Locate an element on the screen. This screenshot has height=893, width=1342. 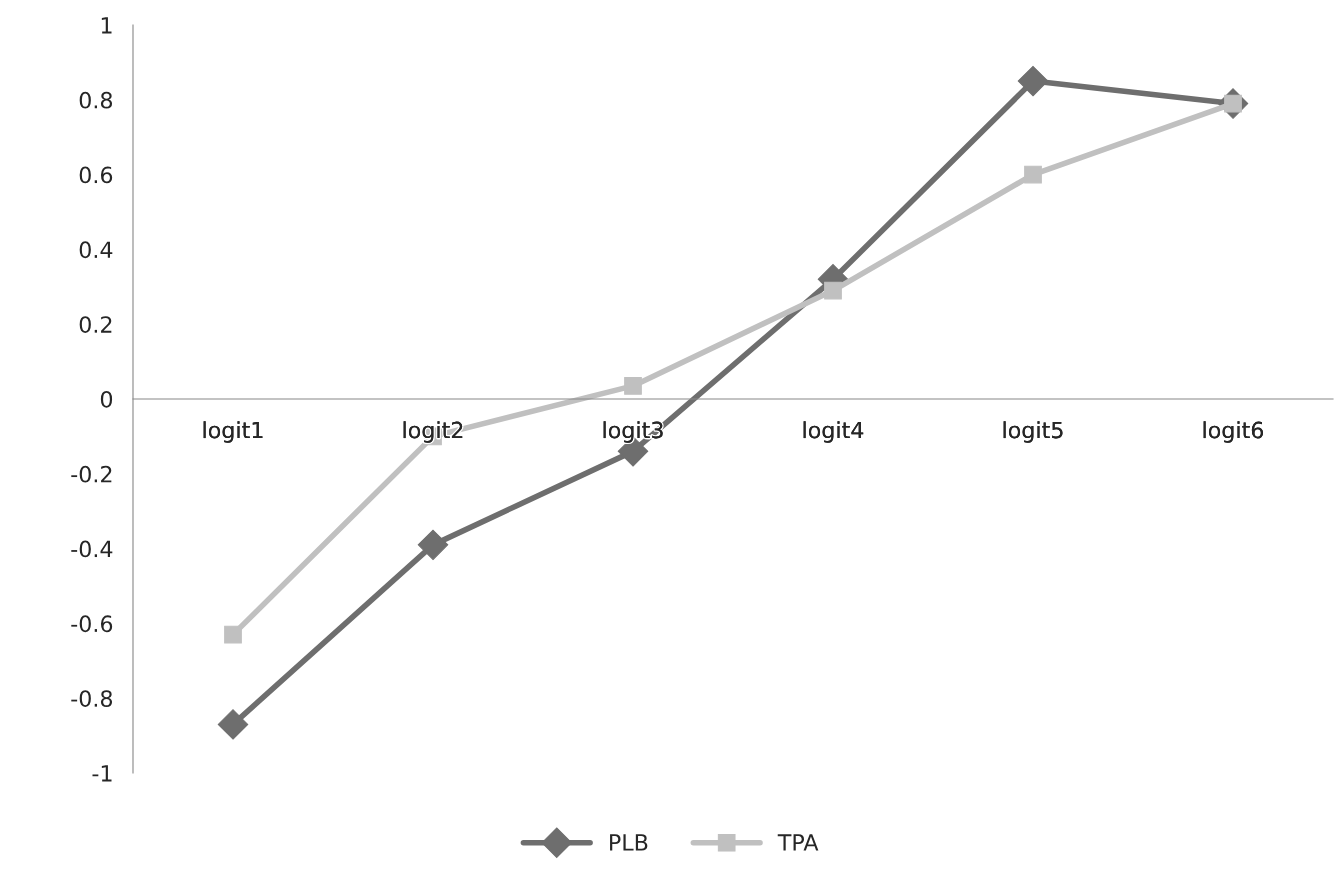
y-tick-label: -0.6 is located at coordinates (92, 624).